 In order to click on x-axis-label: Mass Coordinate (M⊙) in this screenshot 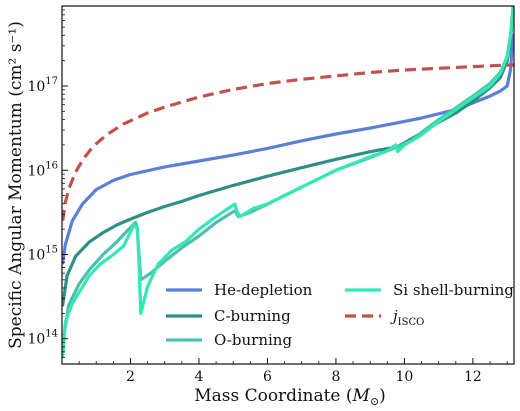, I will do `click(290, 397)`.